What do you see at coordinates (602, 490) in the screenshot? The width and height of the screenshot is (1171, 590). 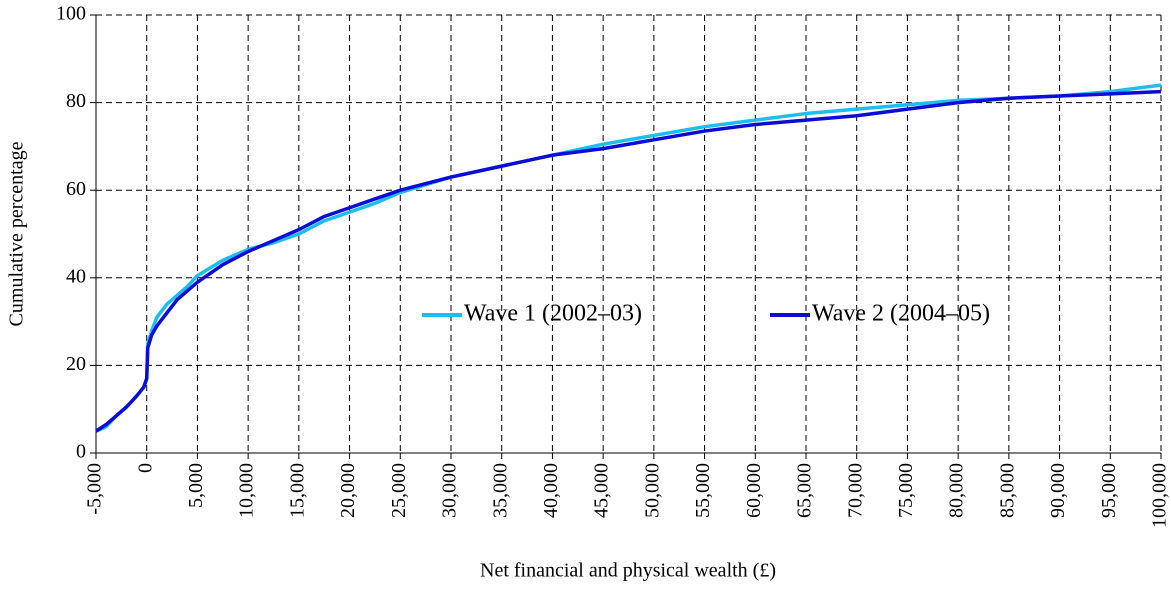 I see `x-tick-label: 45,000` at bounding box center [602, 490].